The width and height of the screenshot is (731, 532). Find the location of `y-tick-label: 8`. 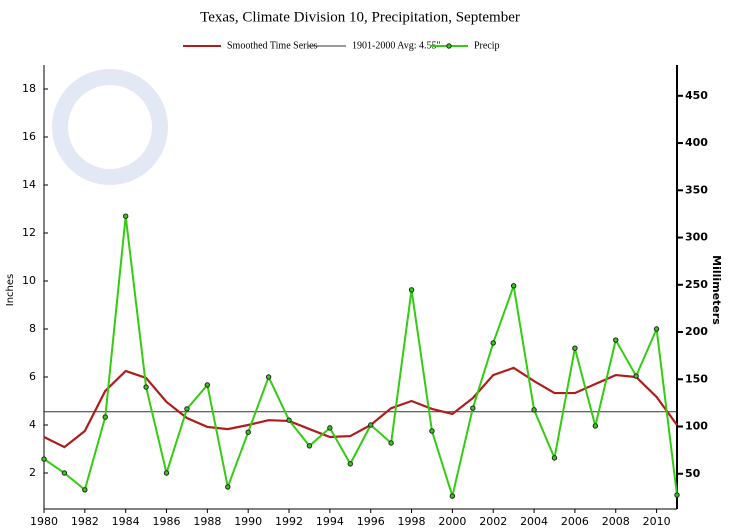

y-tick-label: 8 is located at coordinates (32, 328).